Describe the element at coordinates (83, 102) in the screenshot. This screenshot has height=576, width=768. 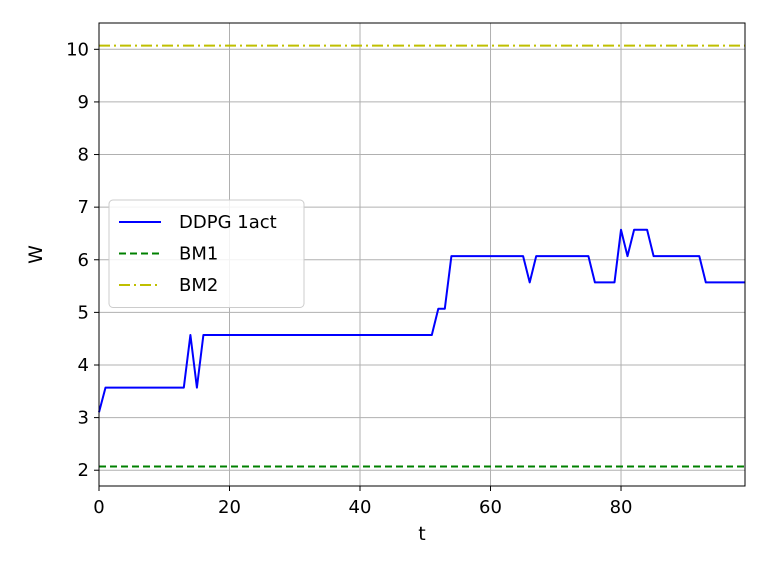
I see `y-tick-label: 9` at that location.